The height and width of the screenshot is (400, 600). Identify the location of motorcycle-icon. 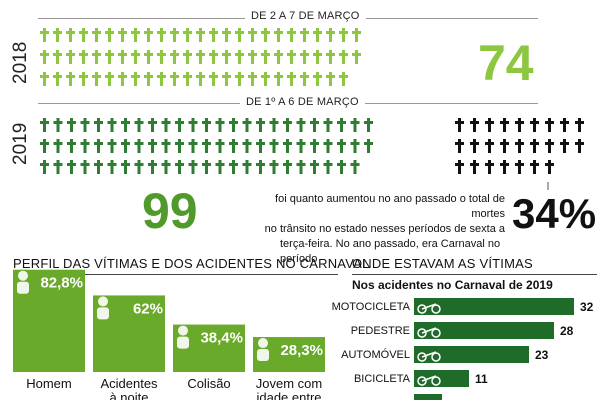
(429, 308).